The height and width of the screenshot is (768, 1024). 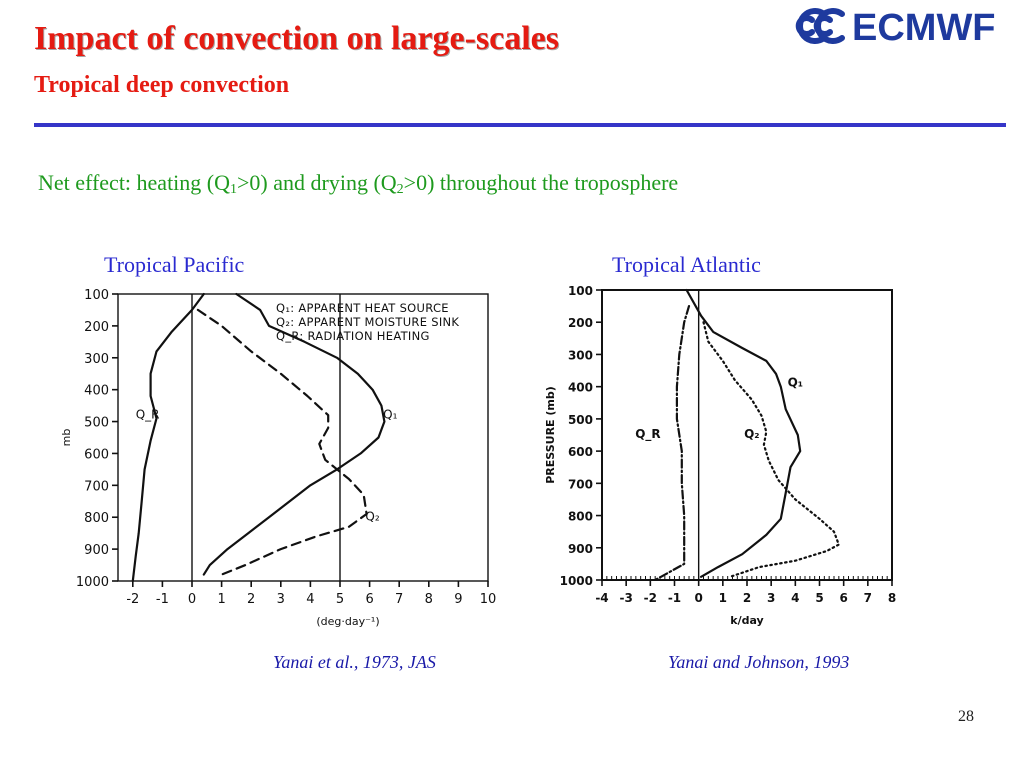 What do you see at coordinates (601, 598) in the screenshot?
I see `x-tick-label: -4` at bounding box center [601, 598].